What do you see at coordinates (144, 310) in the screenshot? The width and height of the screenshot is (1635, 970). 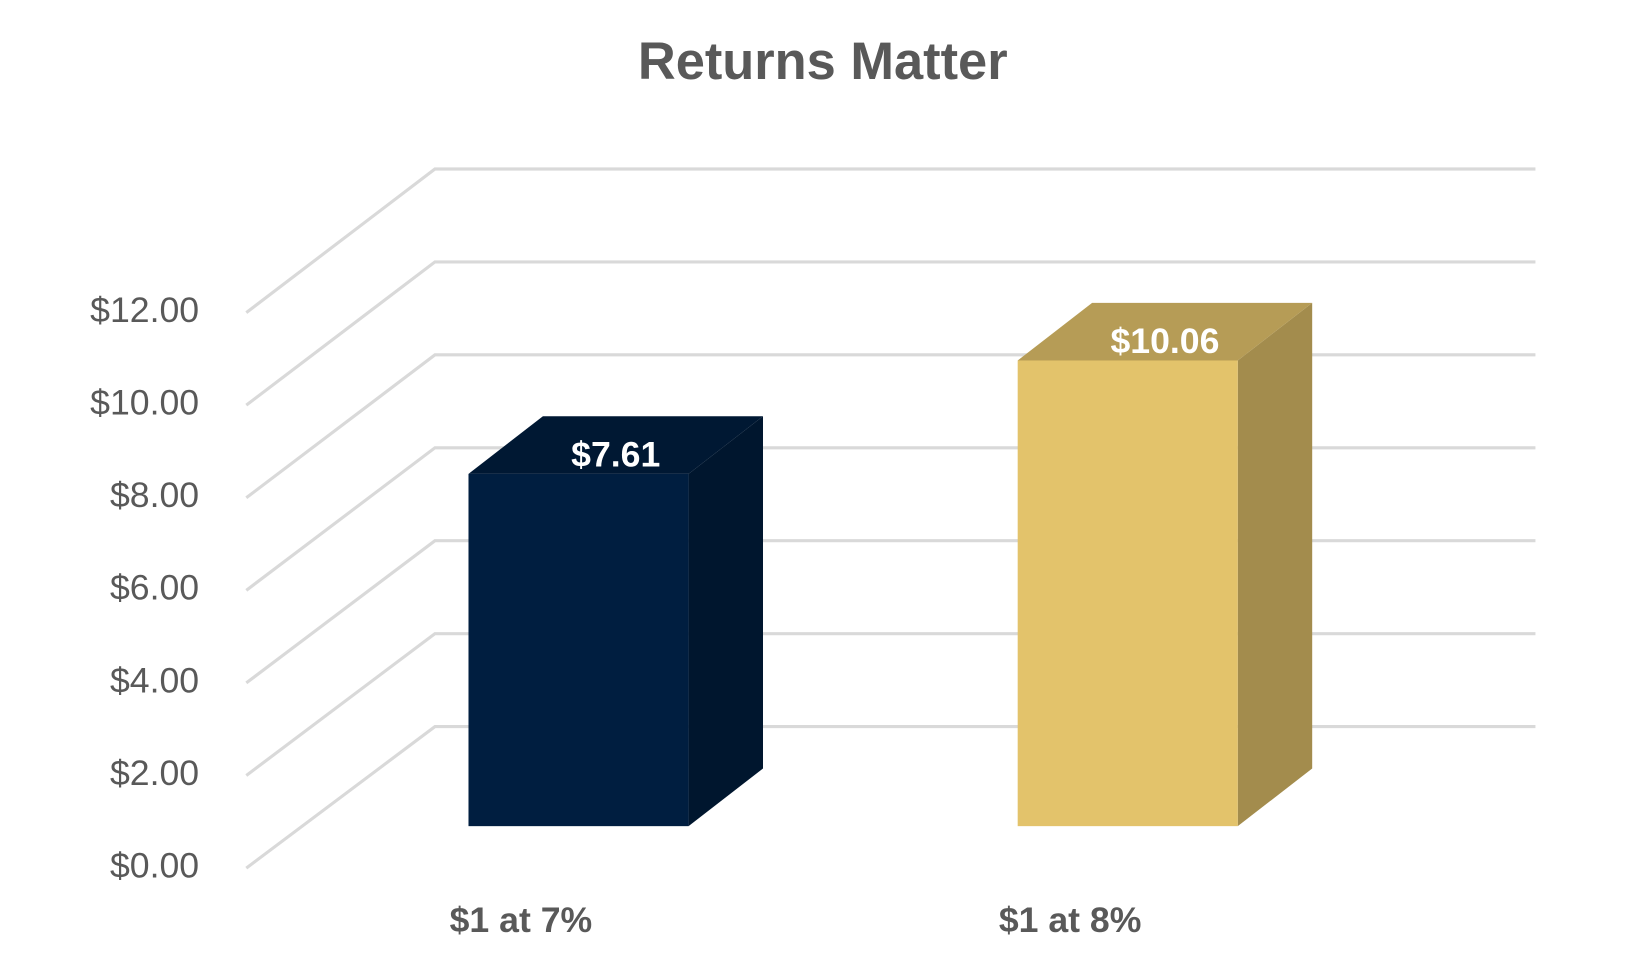 I see `y-tick-label: $12.00` at bounding box center [144, 310].